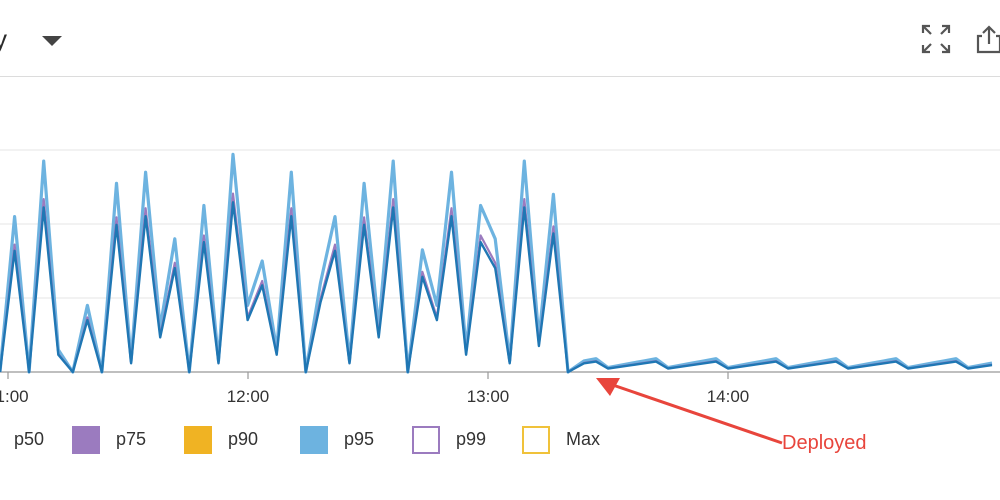 The image size is (1000, 500). I want to click on chevron-down-icon, so click(52, 41).